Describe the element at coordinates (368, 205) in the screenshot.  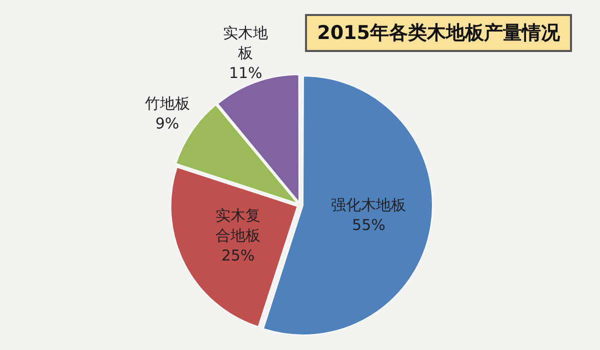
I see `slice-label: 强化木地板` at that location.